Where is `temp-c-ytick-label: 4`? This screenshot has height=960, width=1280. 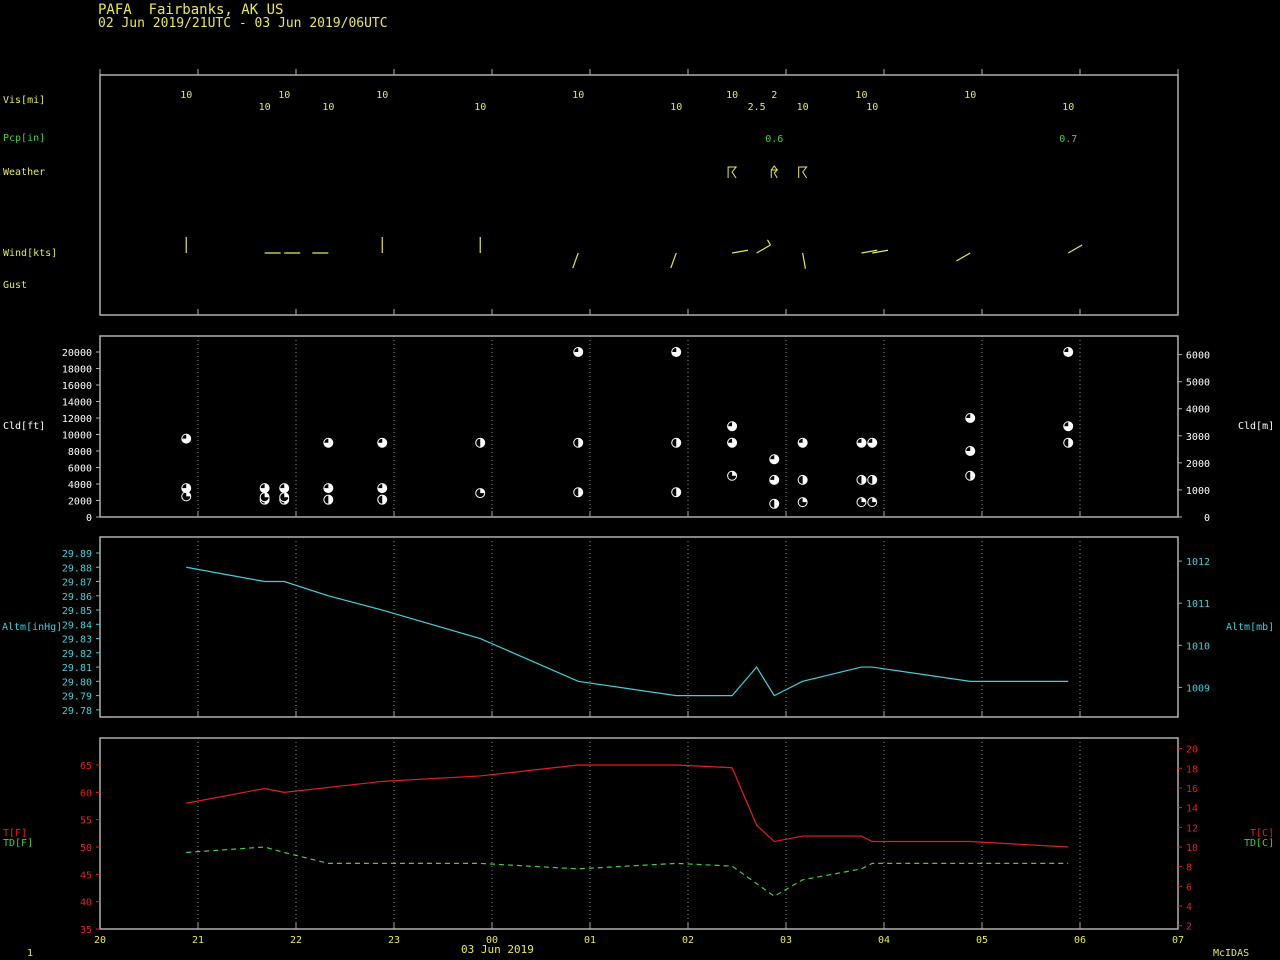
temp-c-ytick-label: 4 is located at coordinates (1189, 907).